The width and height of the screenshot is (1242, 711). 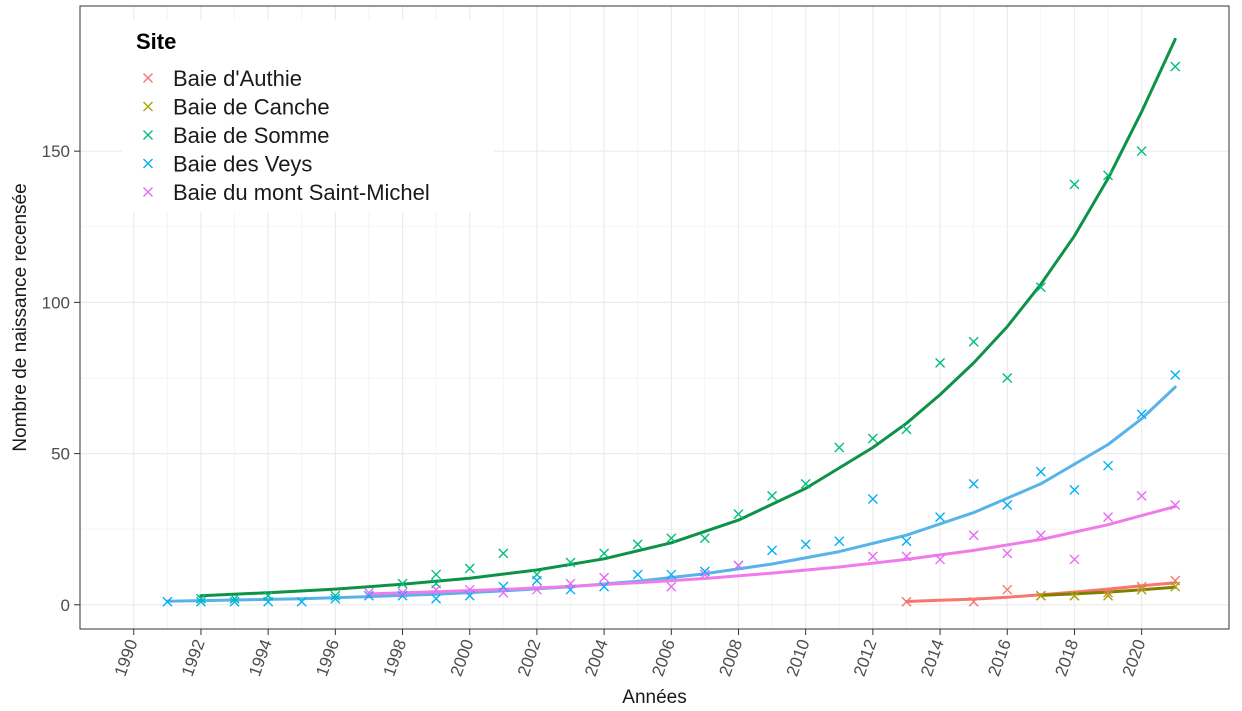 What do you see at coordinates (251, 135) in the screenshot?
I see `legend-label: Baie de Somme` at bounding box center [251, 135].